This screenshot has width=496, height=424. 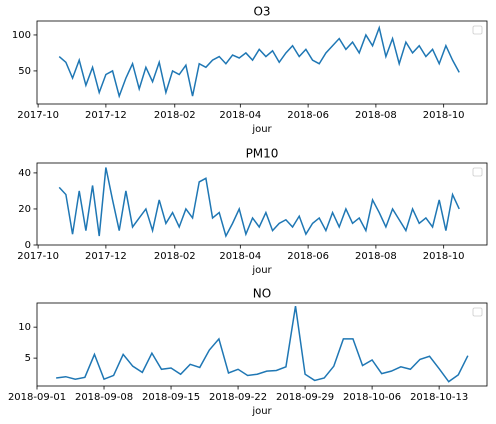 I want to click on x-tick-label: 2018-09-22, so click(x=238, y=397).